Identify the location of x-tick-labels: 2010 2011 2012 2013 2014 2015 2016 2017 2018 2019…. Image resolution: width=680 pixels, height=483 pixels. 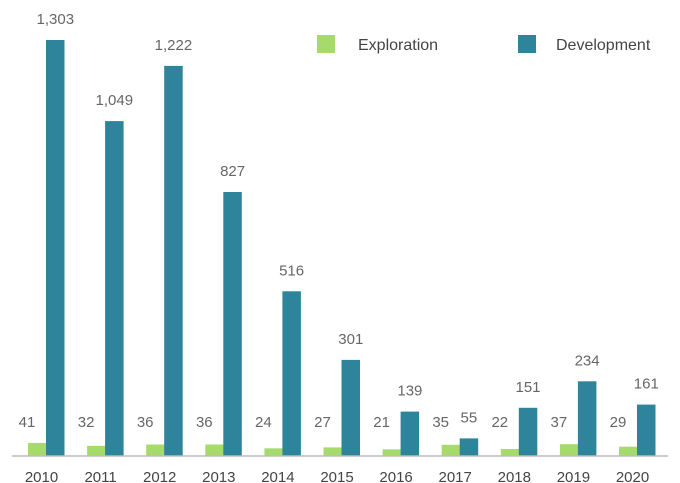
(337, 476).